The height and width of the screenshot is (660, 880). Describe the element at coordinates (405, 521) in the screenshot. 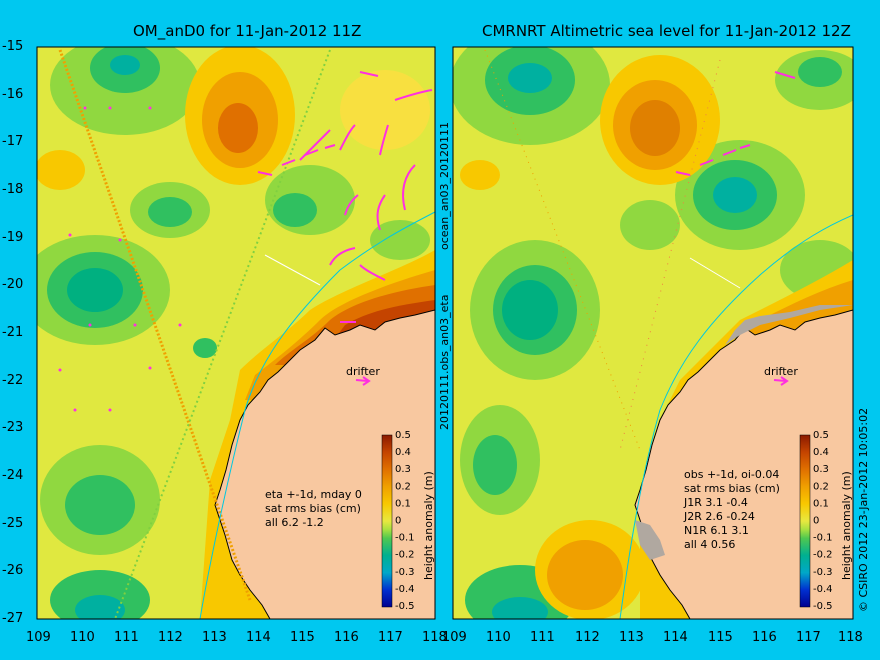

I see `left-colorbar-ticks: 0.5 0.4 0.3 0.2 0.1 0 -0.1 -0.2 -0.3 -0.4 -0.5` at that location.